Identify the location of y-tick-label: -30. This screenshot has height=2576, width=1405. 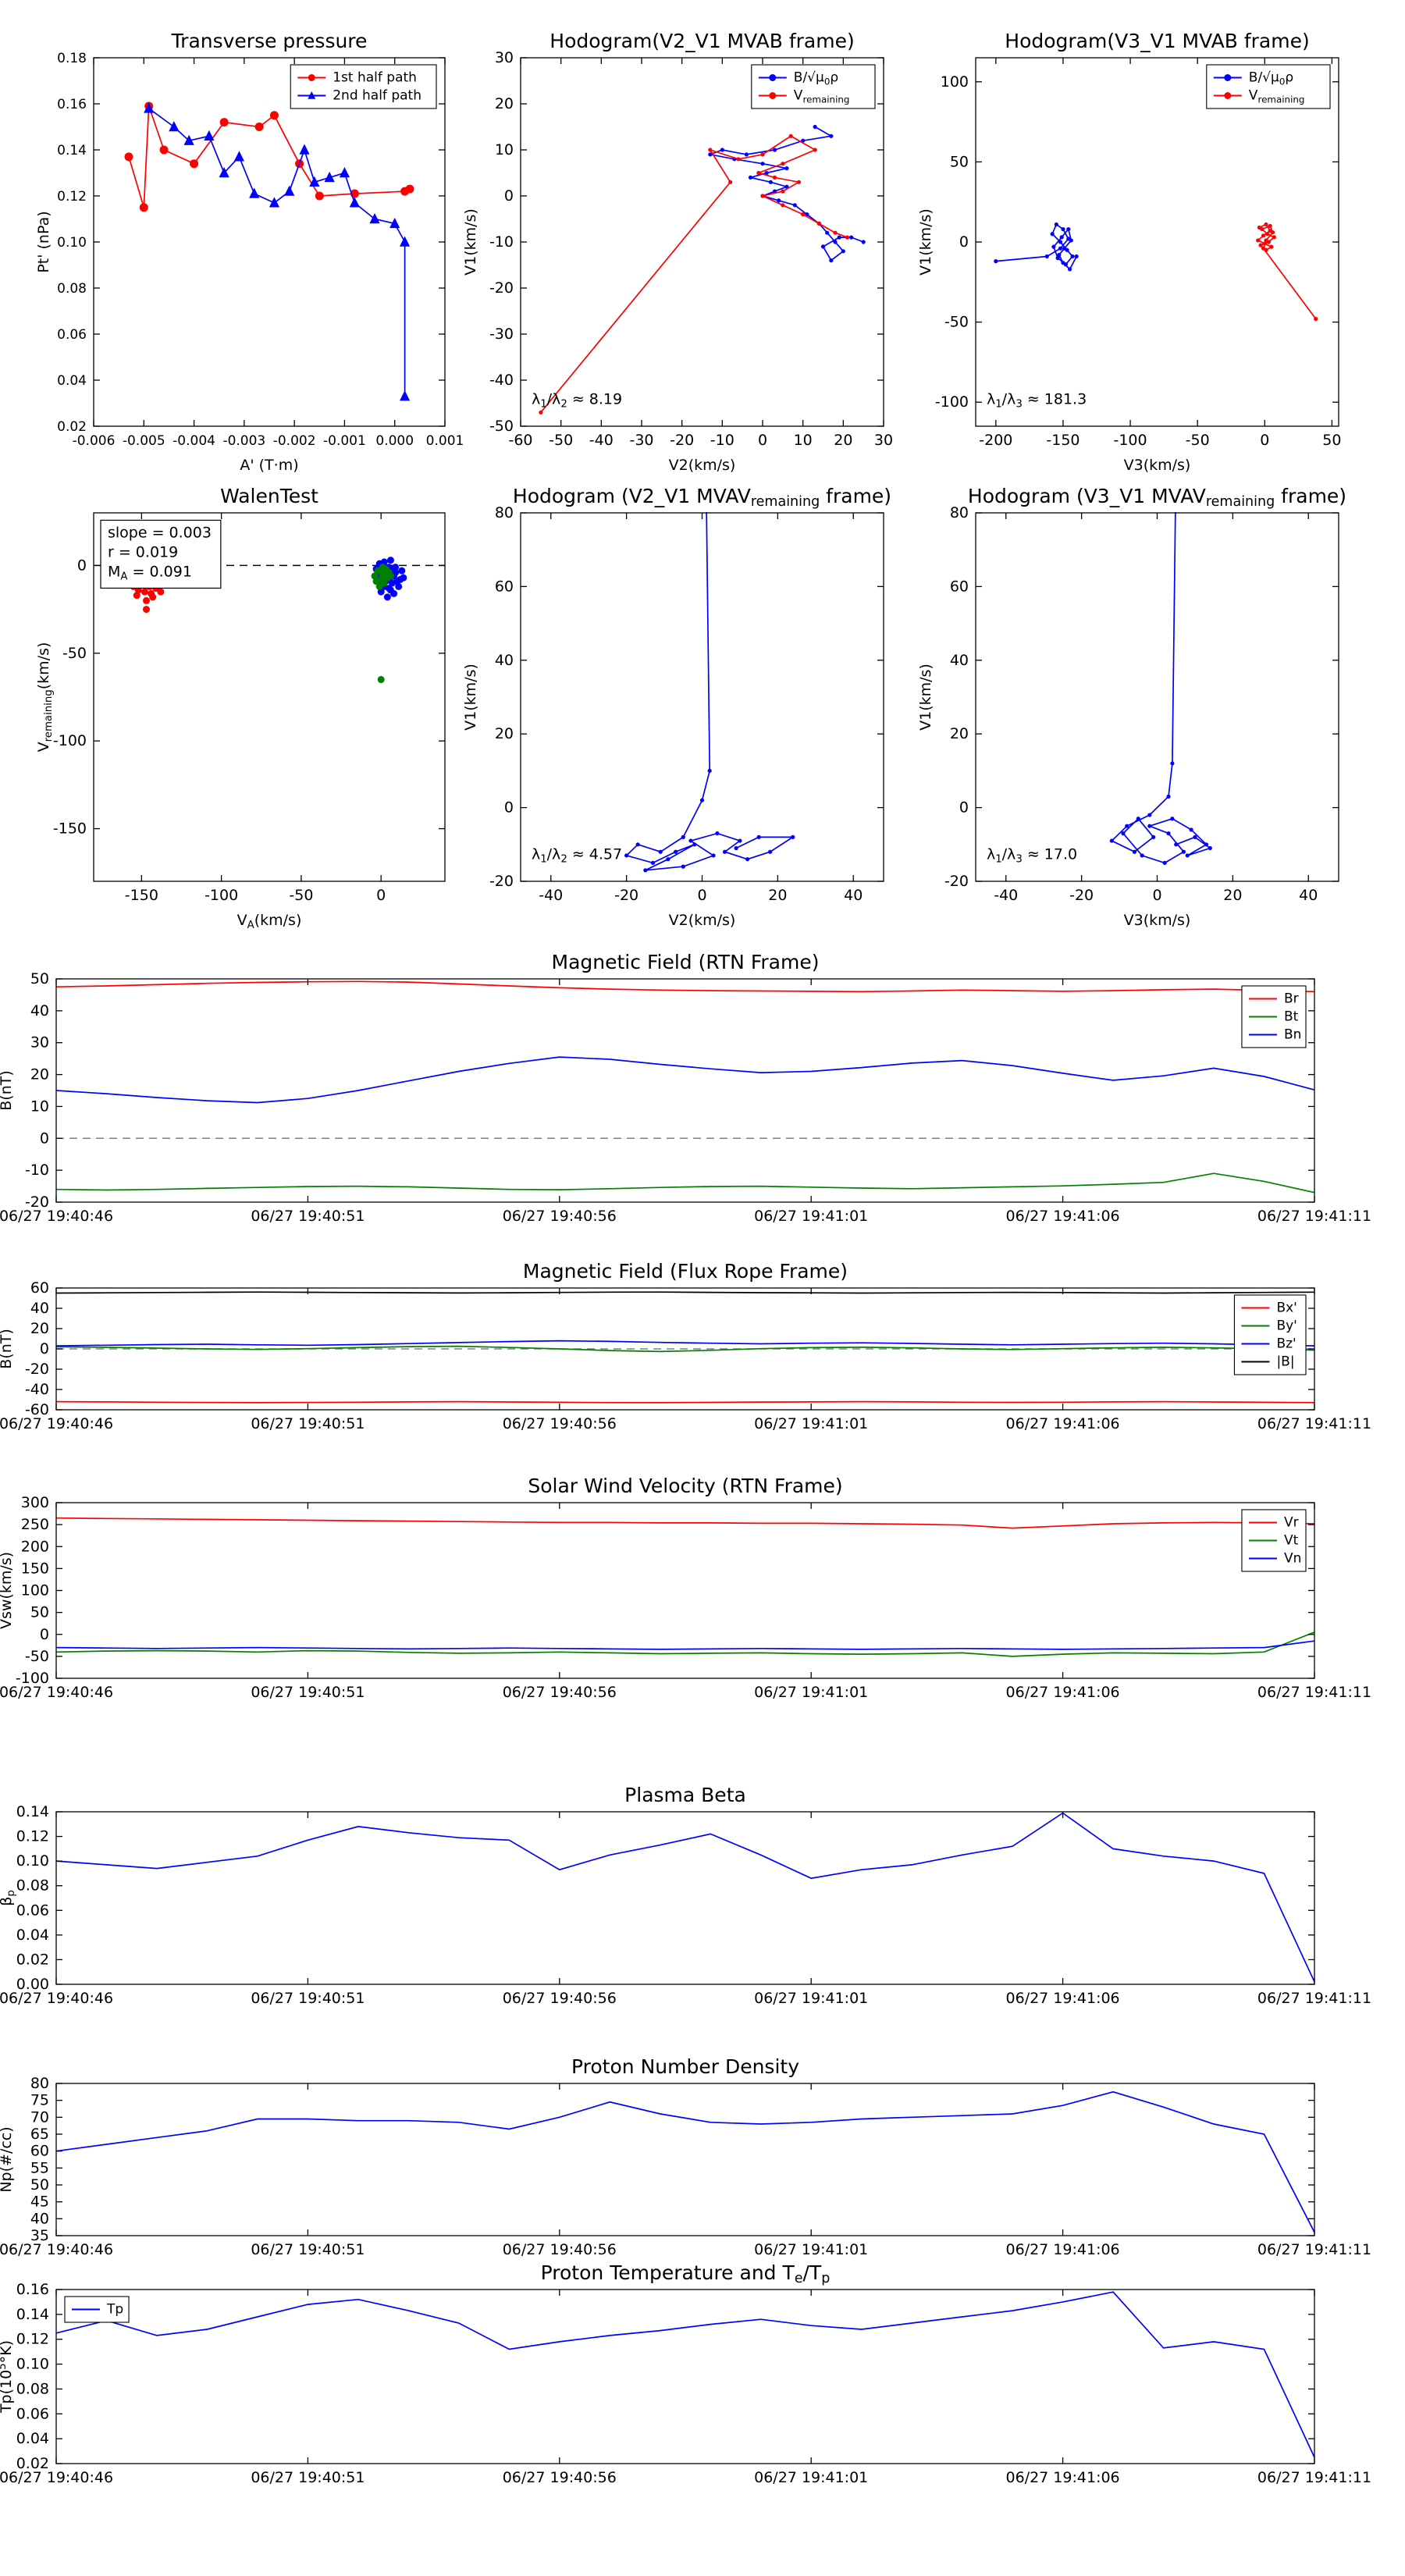
(502, 334).